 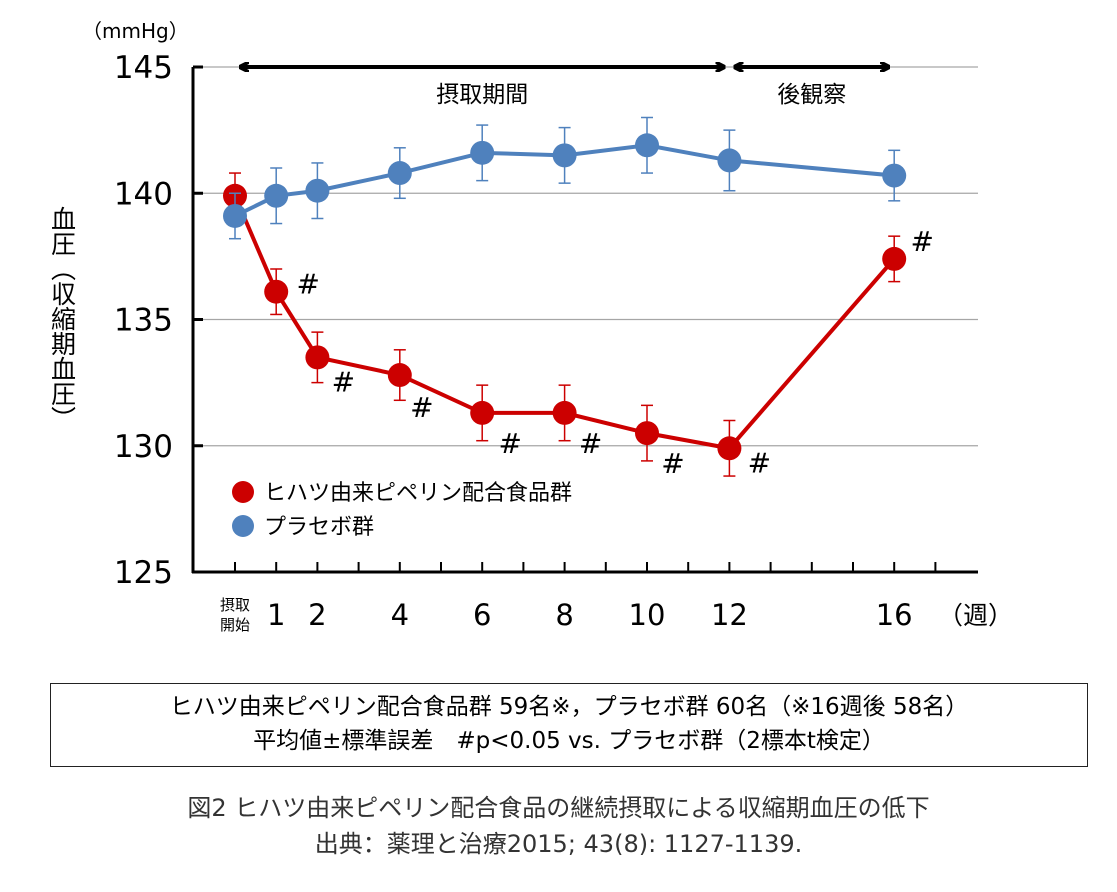 I want to click on x-tick-label-start-1: 摂取, so click(x=235, y=605).